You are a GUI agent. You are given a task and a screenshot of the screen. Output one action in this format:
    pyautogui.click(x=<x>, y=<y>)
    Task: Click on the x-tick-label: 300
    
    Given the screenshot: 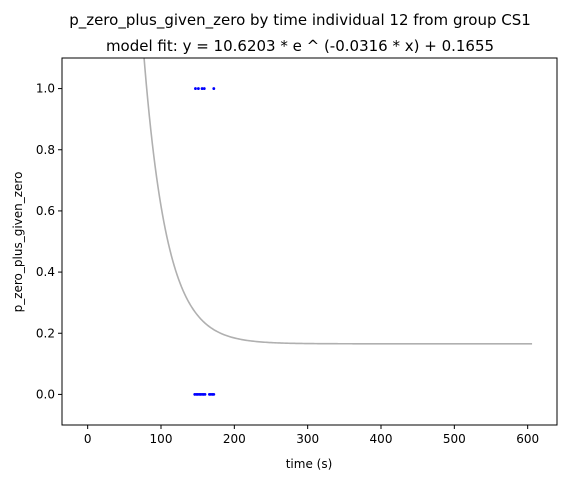 What is the action you would take?
    pyautogui.click(x=307, y=439)
    